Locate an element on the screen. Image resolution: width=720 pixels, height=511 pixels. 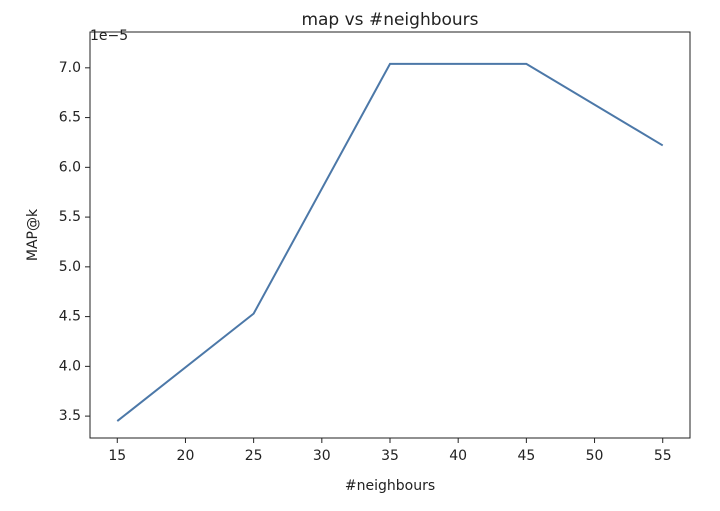
y-tick-label: 3.5 is located at coordinates (70, 416).